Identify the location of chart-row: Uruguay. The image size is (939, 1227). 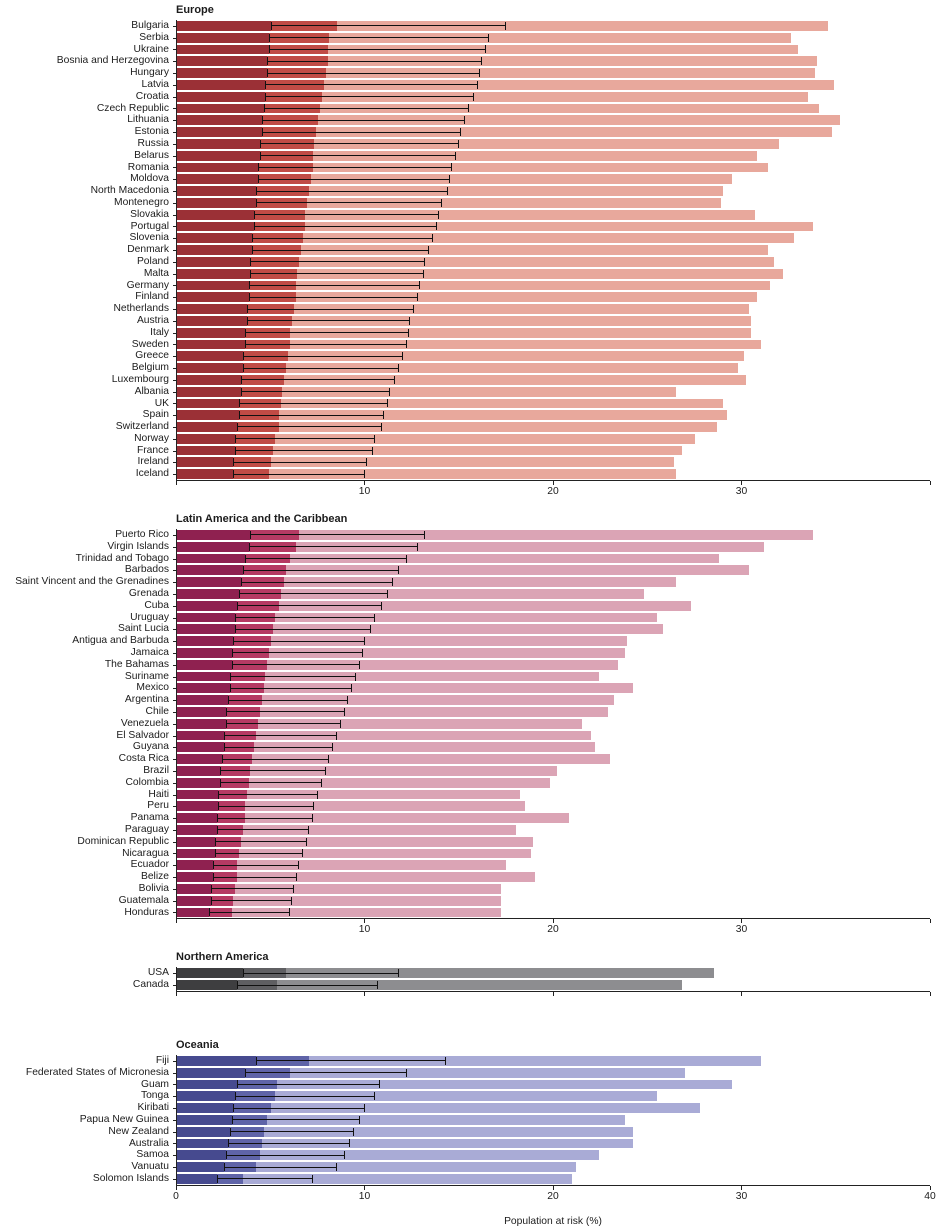
(467, 617).